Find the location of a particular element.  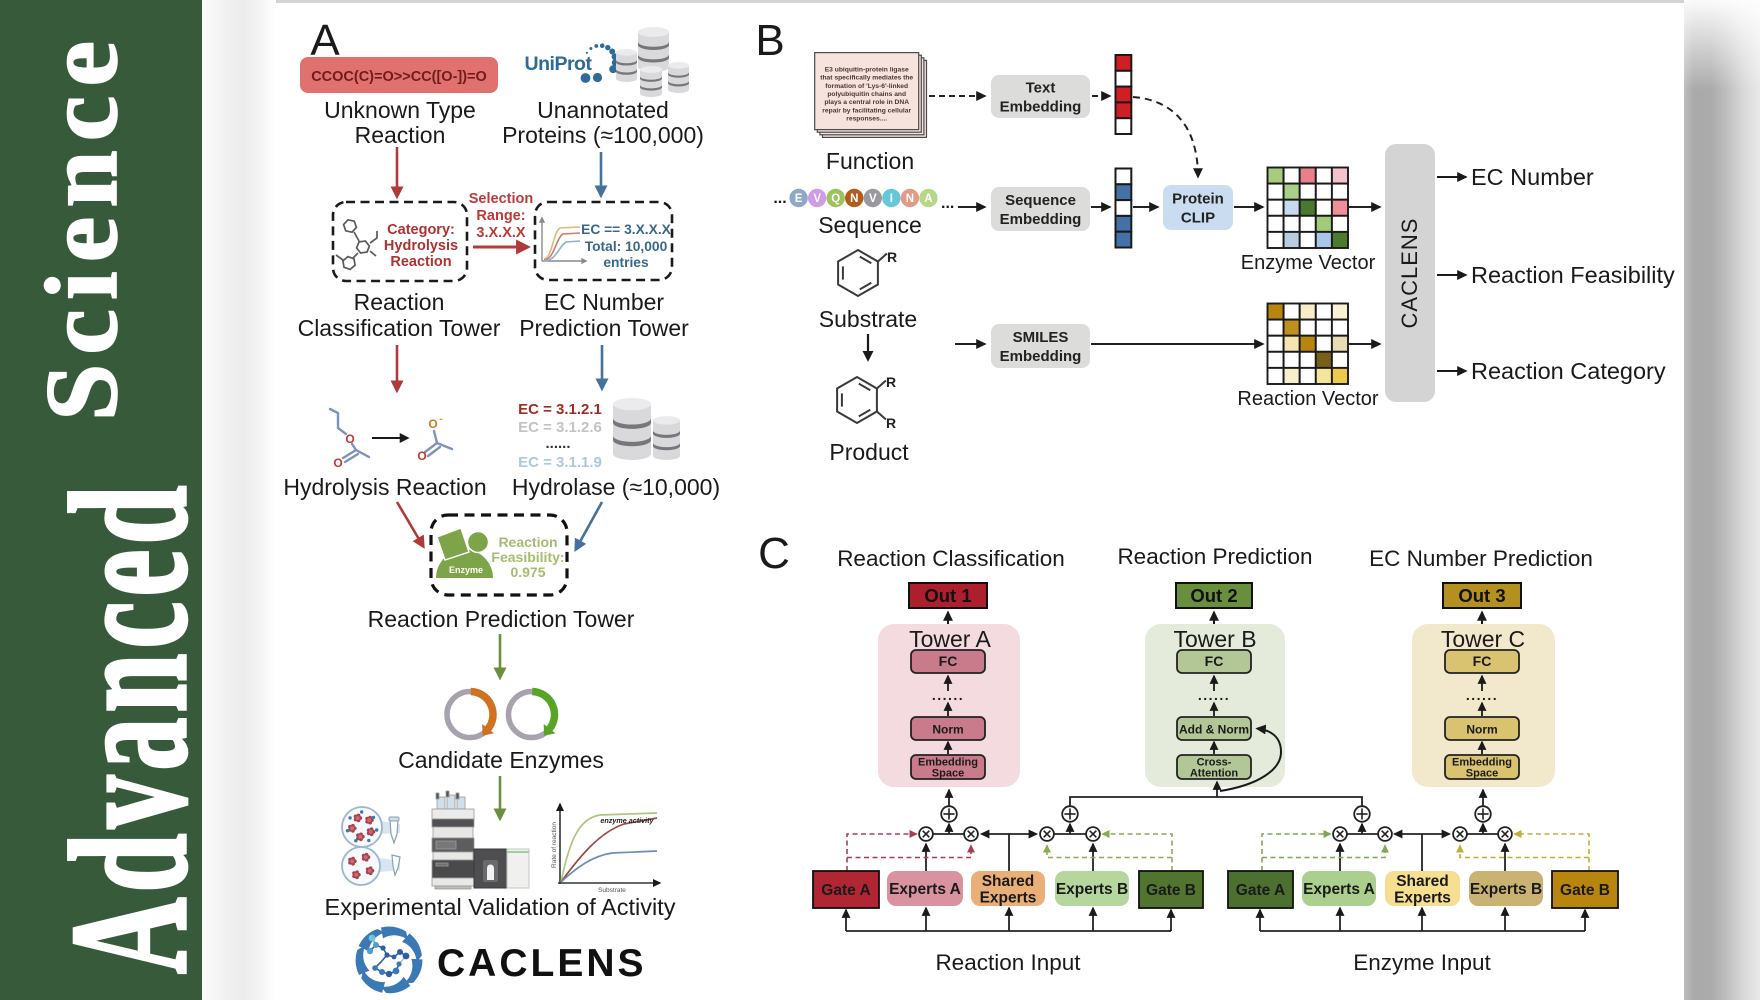

svg-text: SMILES is located at coordinates (1041, 337).